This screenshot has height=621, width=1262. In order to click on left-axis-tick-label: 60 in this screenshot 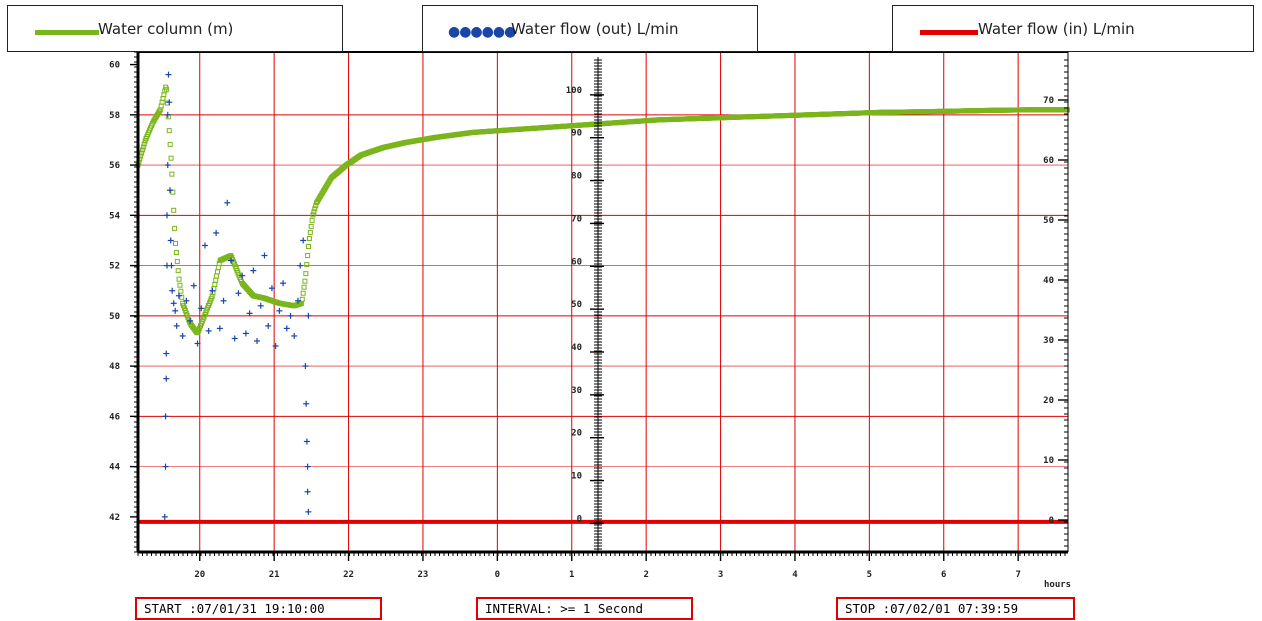, I will do `click(114, 66)`.